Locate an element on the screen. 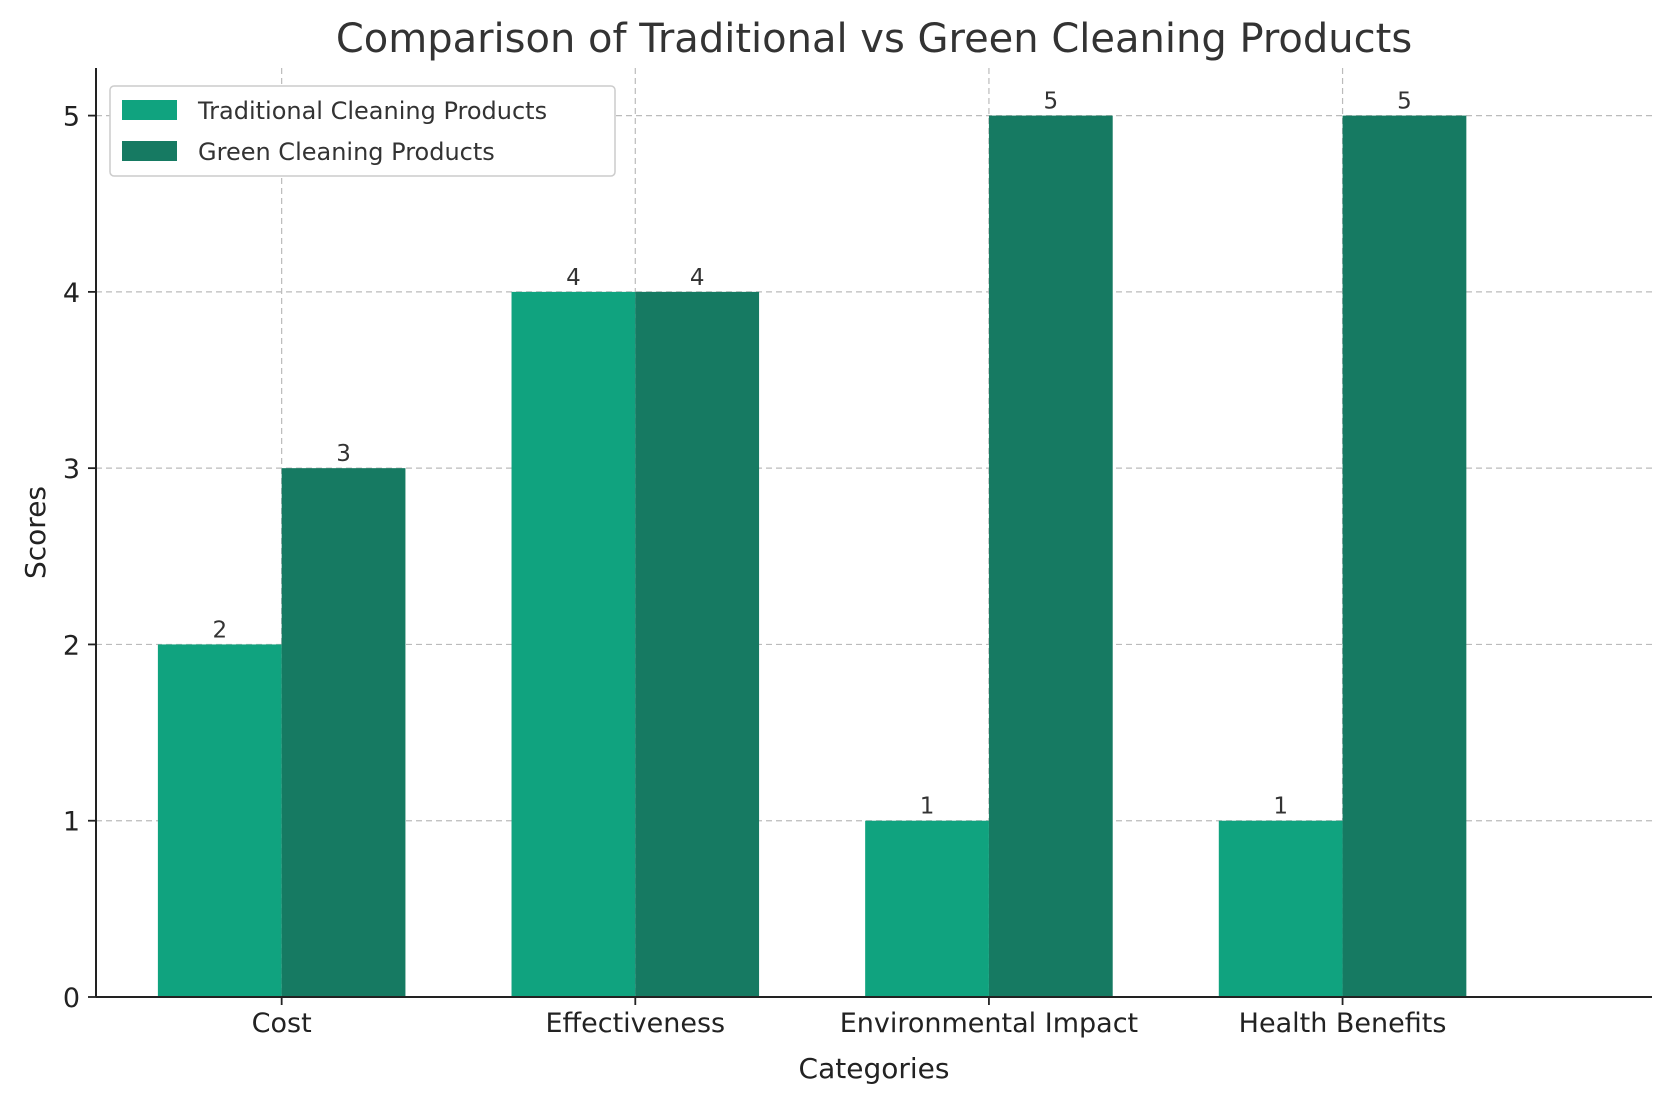  data-label-traditional-cleaning-products-health-benefits: 1 is located at coordinates (1280, 807).